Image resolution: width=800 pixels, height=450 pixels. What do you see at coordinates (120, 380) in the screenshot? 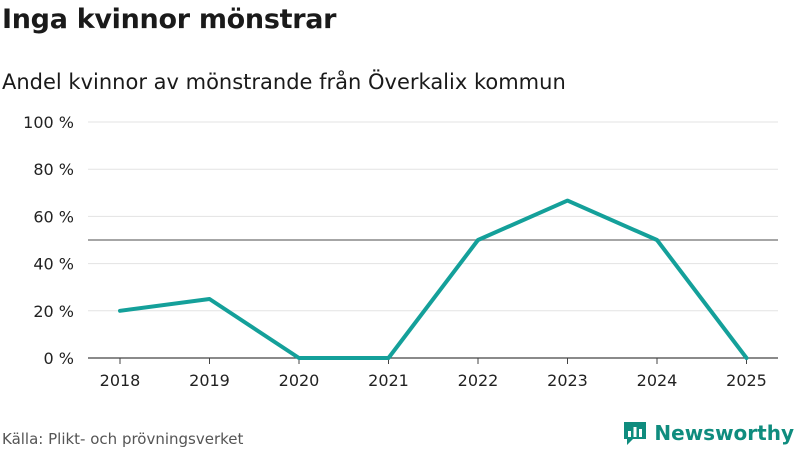
I see `x-tick-label: 2018` at bounding box center [120, 380].